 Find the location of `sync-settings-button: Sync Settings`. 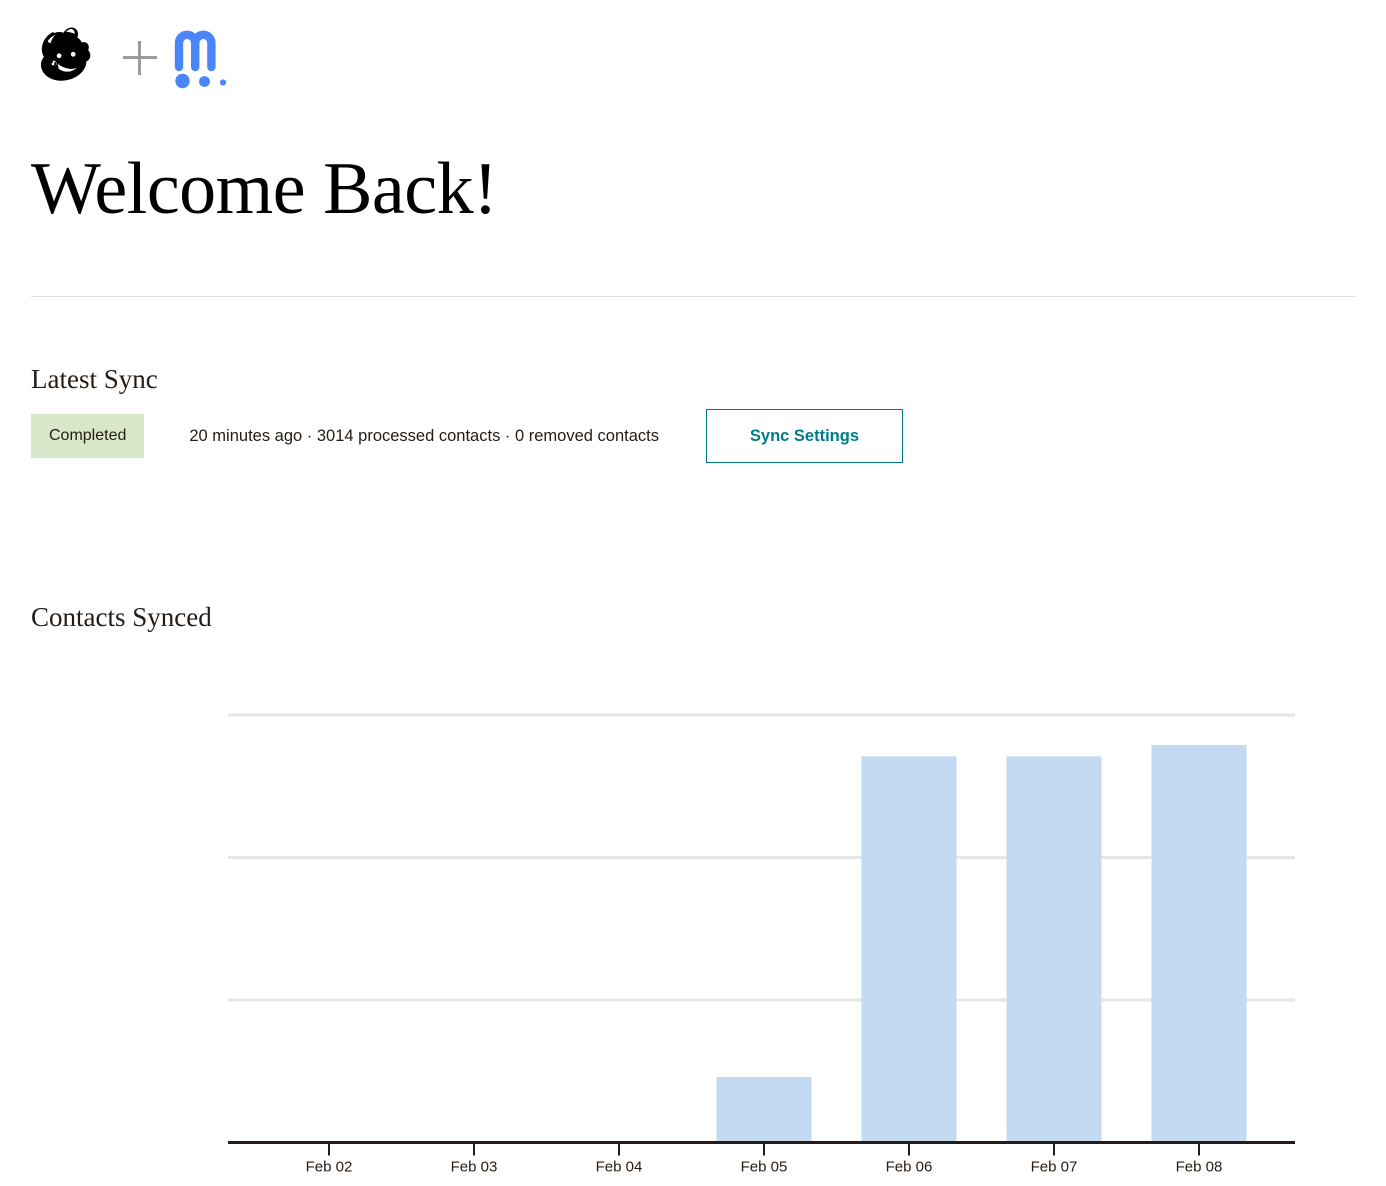

sync-settings-button: Sync Settings is located at coordinates (804, 436).